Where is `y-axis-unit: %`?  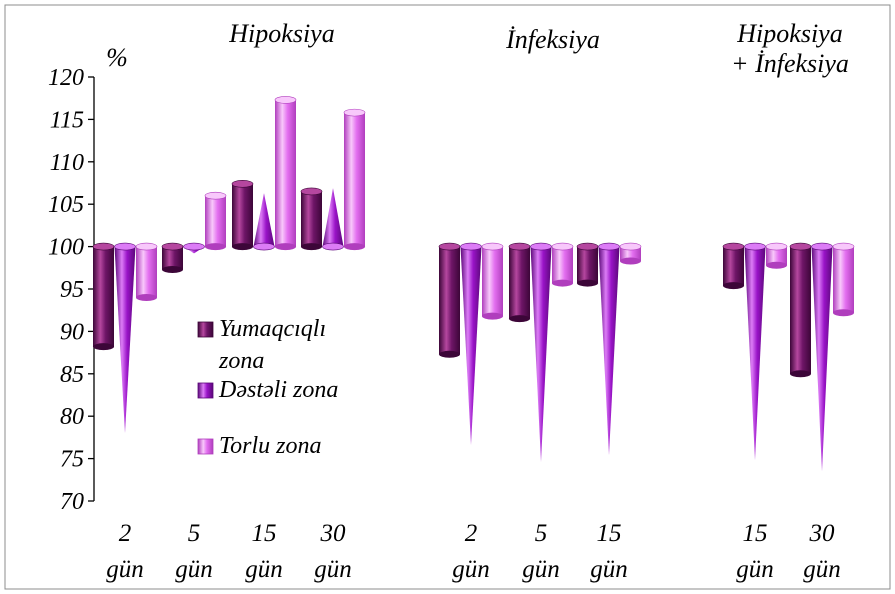 y-axis-unit: % is located at coordinates (117, 57).